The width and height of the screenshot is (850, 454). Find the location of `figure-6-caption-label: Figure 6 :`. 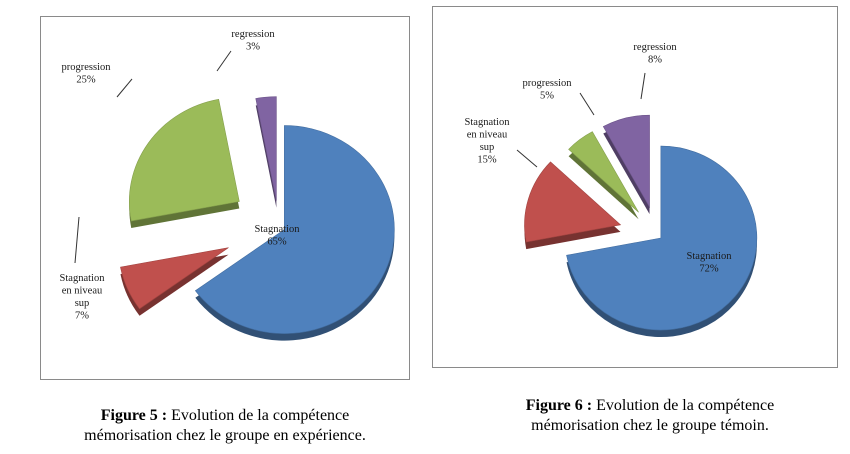

figure-6-caption-label: Figure 6 : is located at coordinates (559, 405).